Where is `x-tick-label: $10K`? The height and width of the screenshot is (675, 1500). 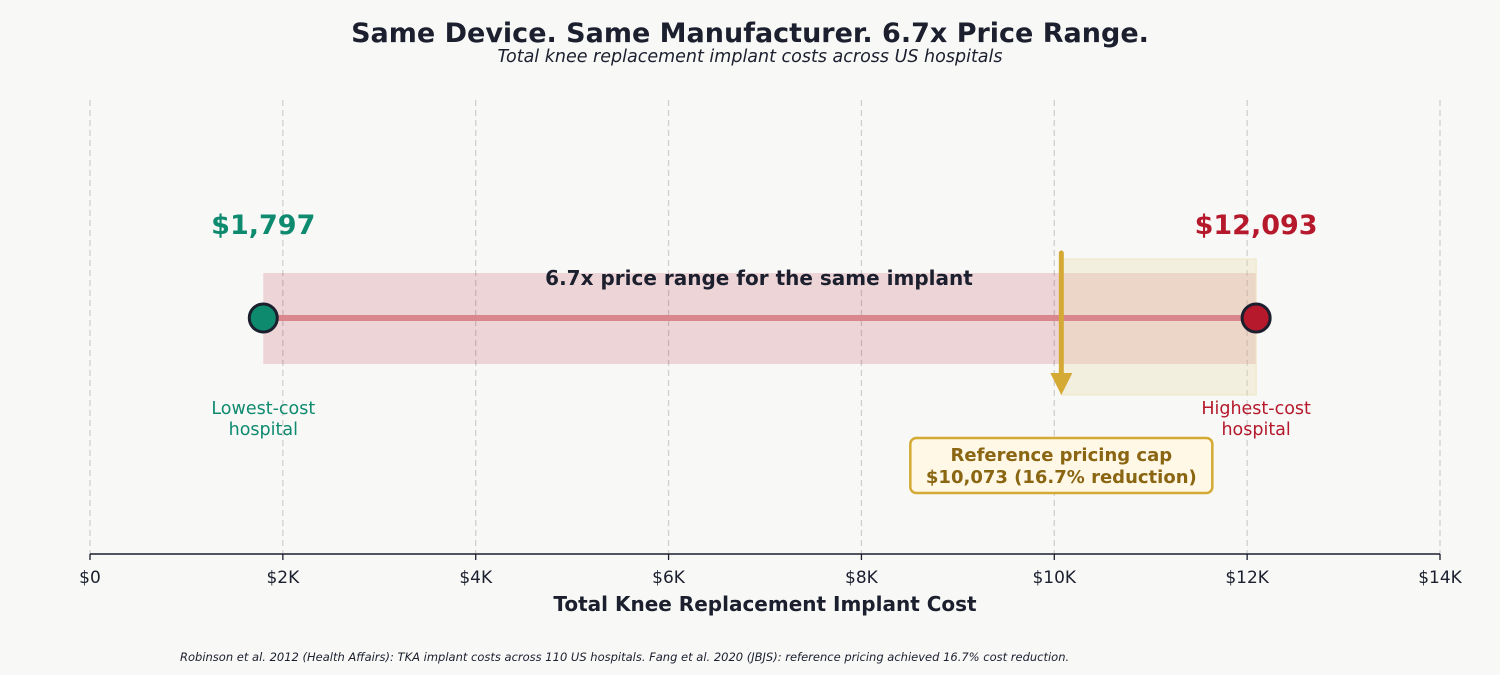 x-tick-label: $10K is located at coordinates (1054, 578).